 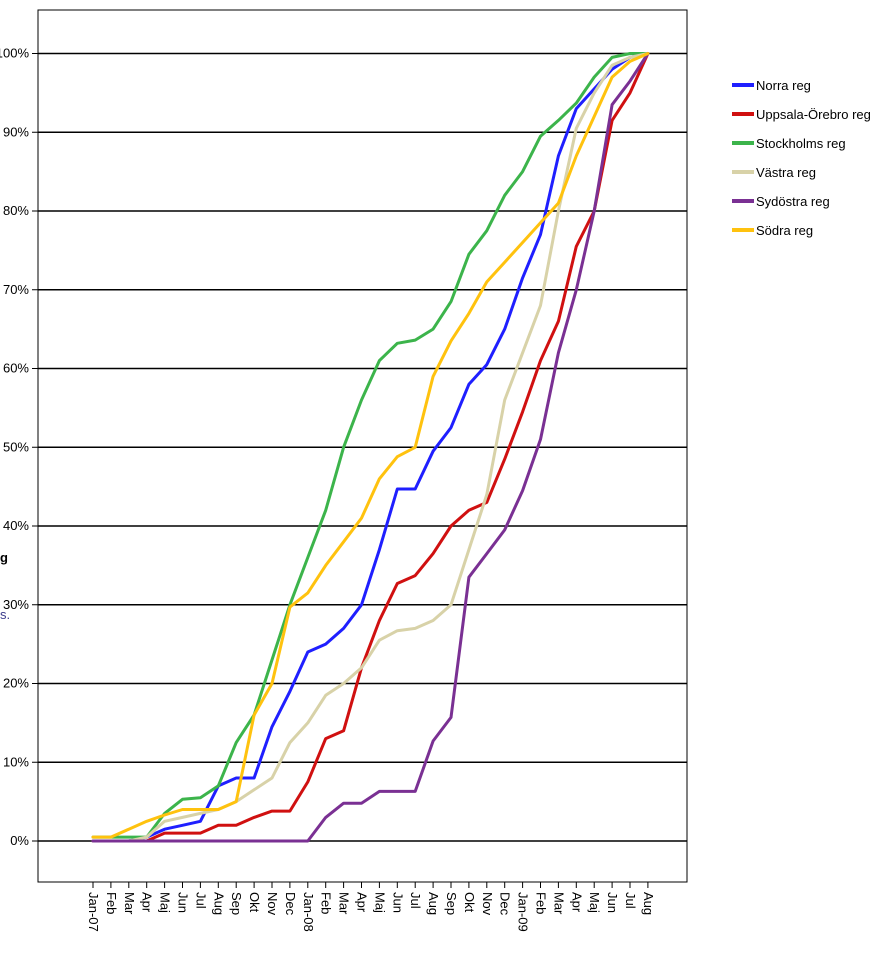 I want to click on edge-fragment-s: s., so click(x=5, y=614).